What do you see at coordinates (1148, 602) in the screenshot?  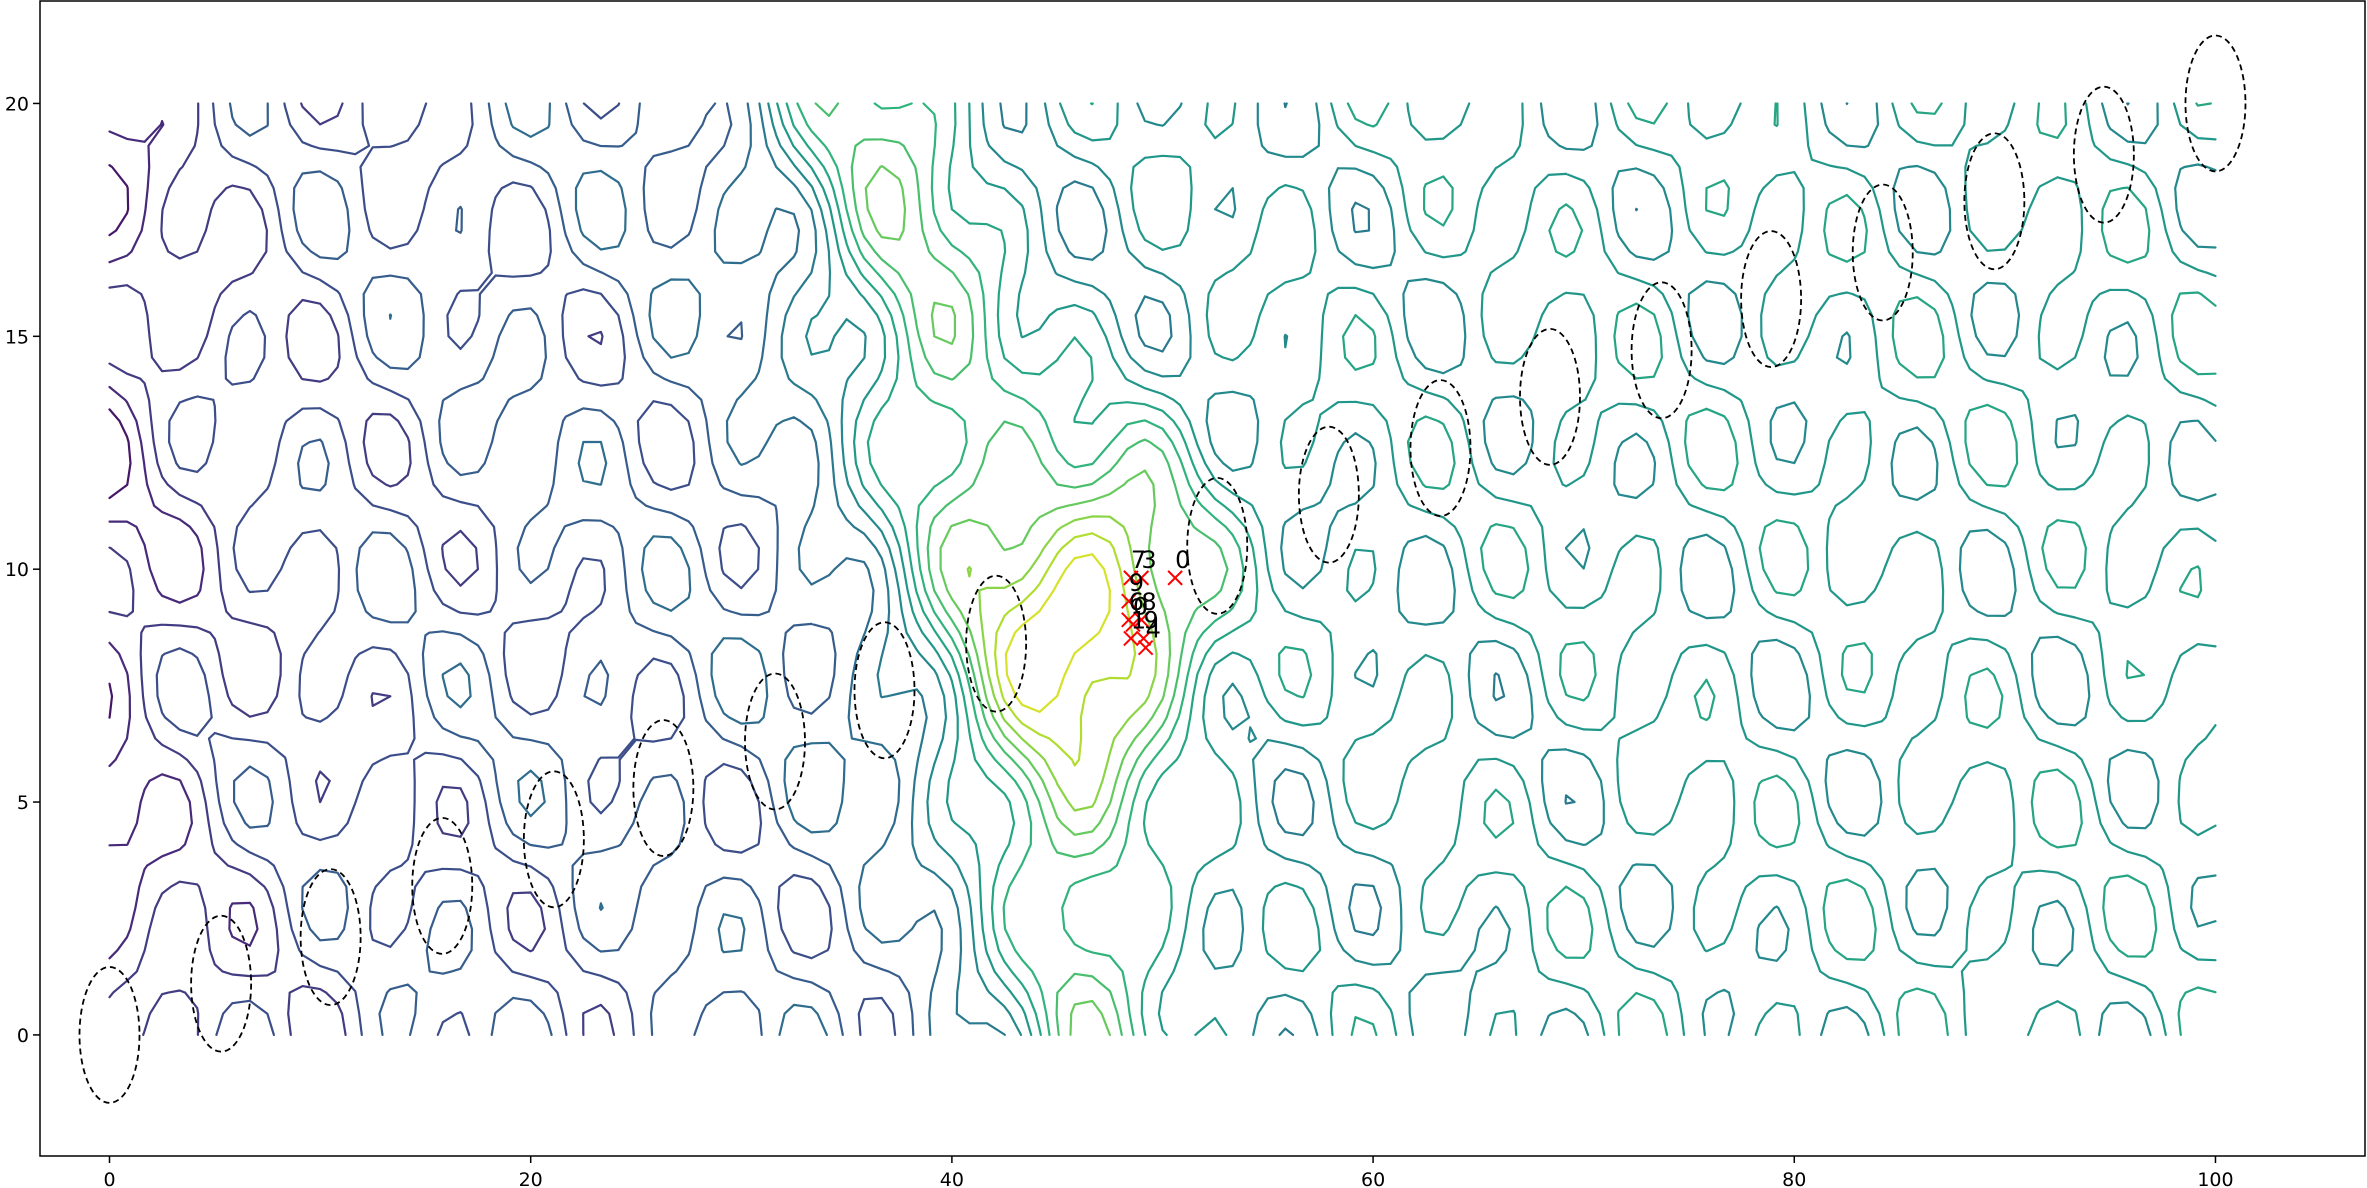 I see `point-label: 8` at bounding box center [1148, 602].